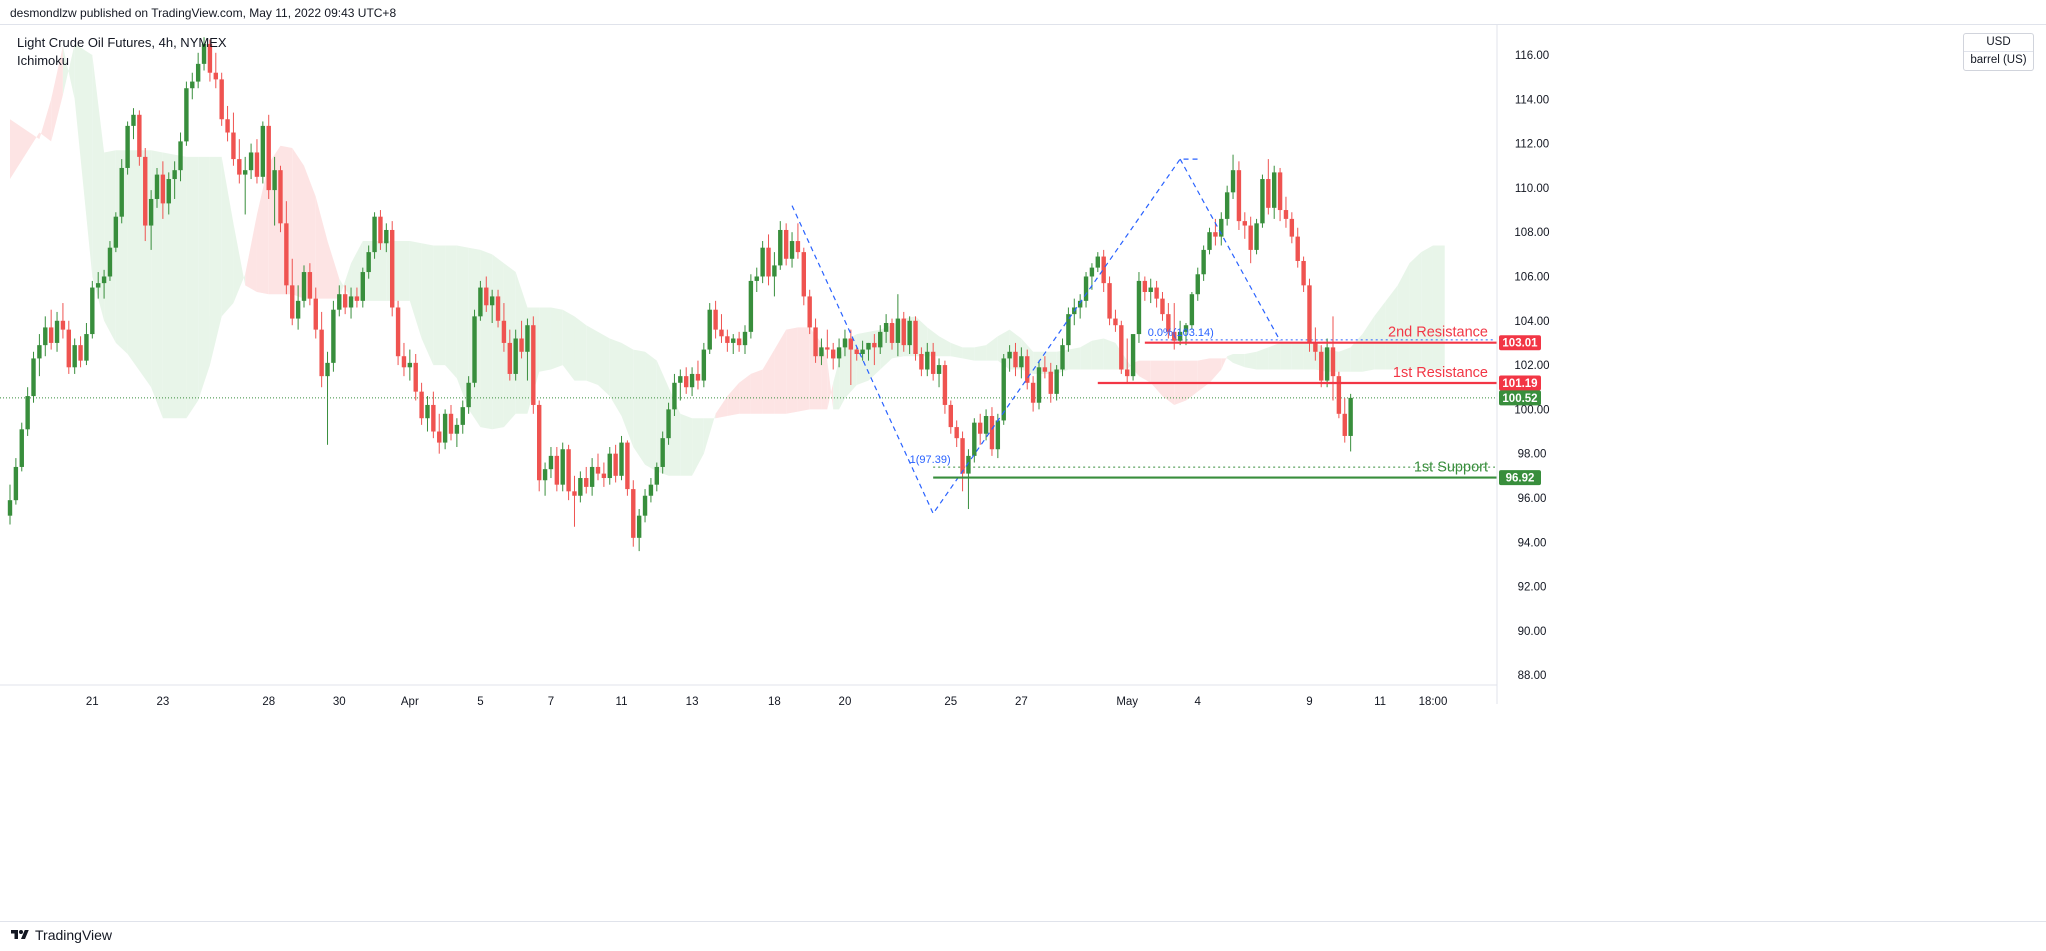 The image size is (2046, 951). What do you see at coordinates (1520, 383) in the screenshot?
I see `price-badge-resistance: 101.19` at bounding box center [1520, 383].